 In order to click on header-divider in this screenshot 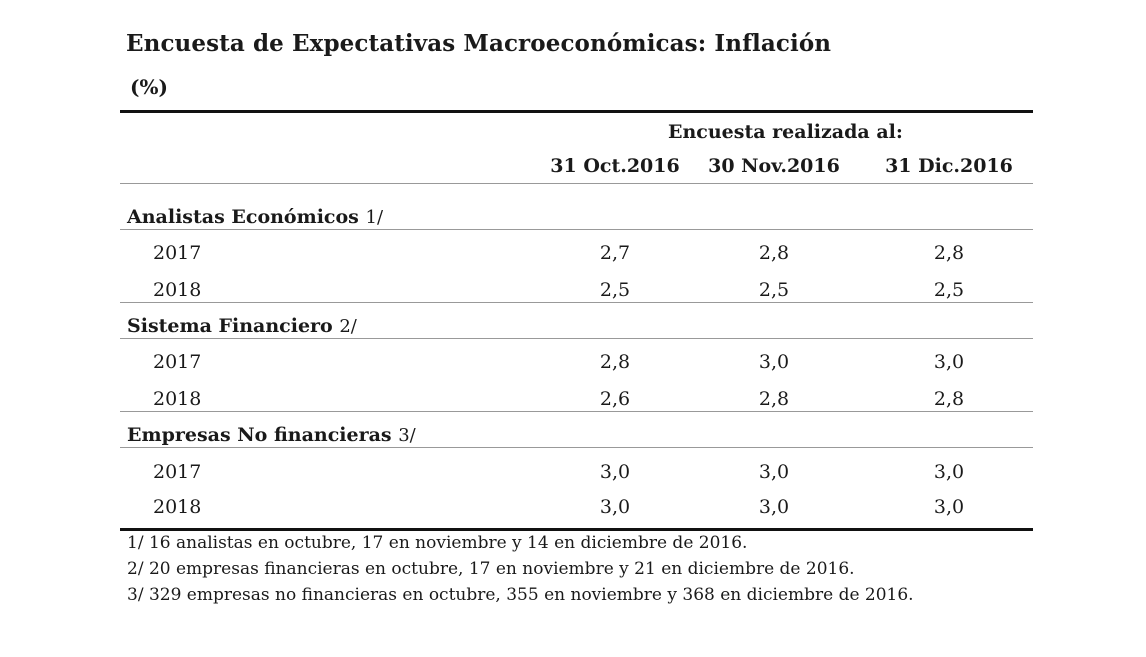, I will do `click(576, 183)`.